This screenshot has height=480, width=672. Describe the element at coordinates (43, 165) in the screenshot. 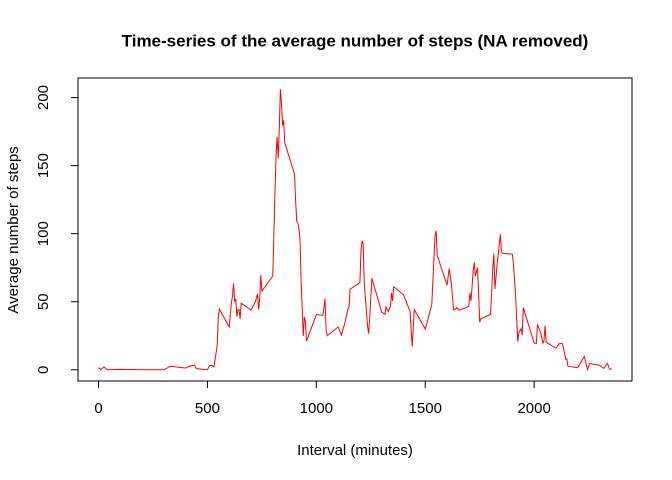

I see `y-tick-label: 150` at that location.